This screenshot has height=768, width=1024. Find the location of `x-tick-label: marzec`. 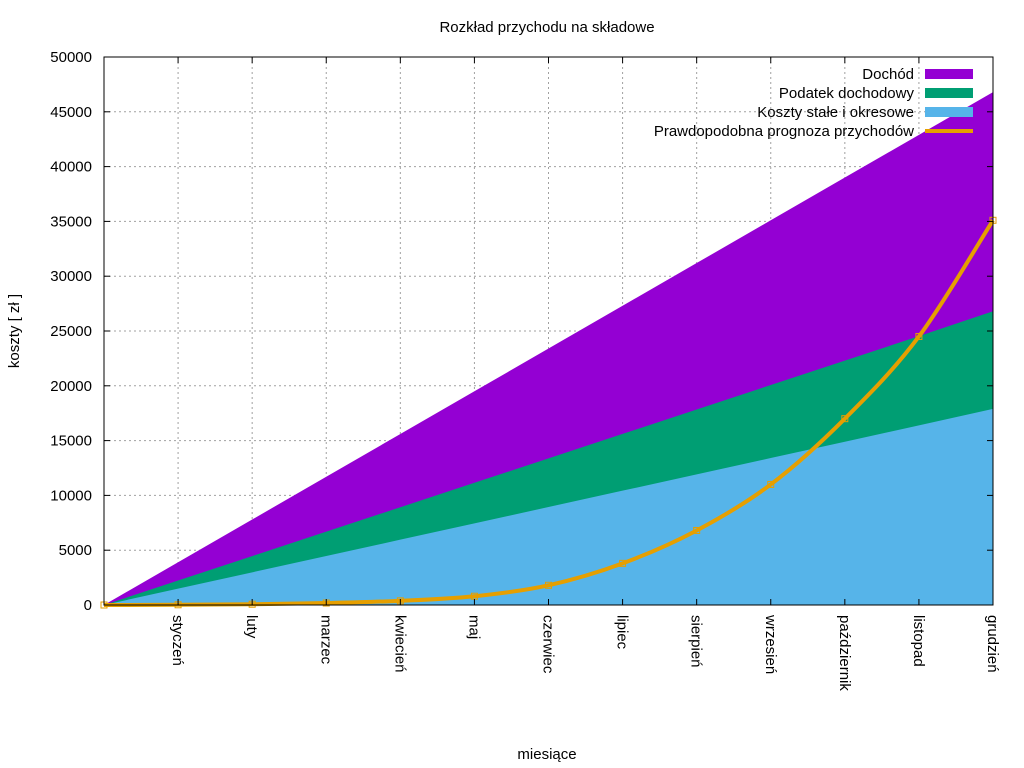

x-tick-label: marzec is located at coordinates (325, 640).